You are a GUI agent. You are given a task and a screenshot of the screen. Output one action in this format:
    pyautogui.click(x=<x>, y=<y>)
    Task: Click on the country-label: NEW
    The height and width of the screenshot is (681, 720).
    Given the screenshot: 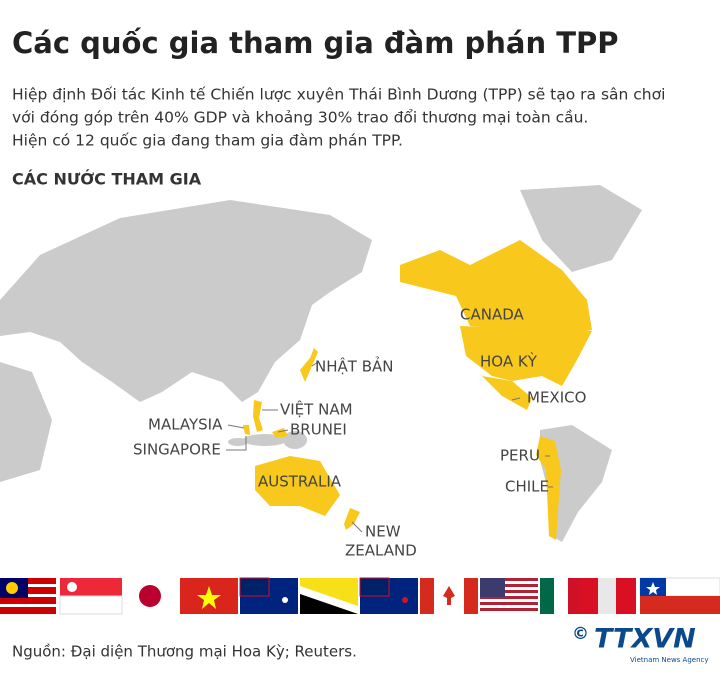 What is the action you would take?
    pyautogui.click(x=383, y=532)
    